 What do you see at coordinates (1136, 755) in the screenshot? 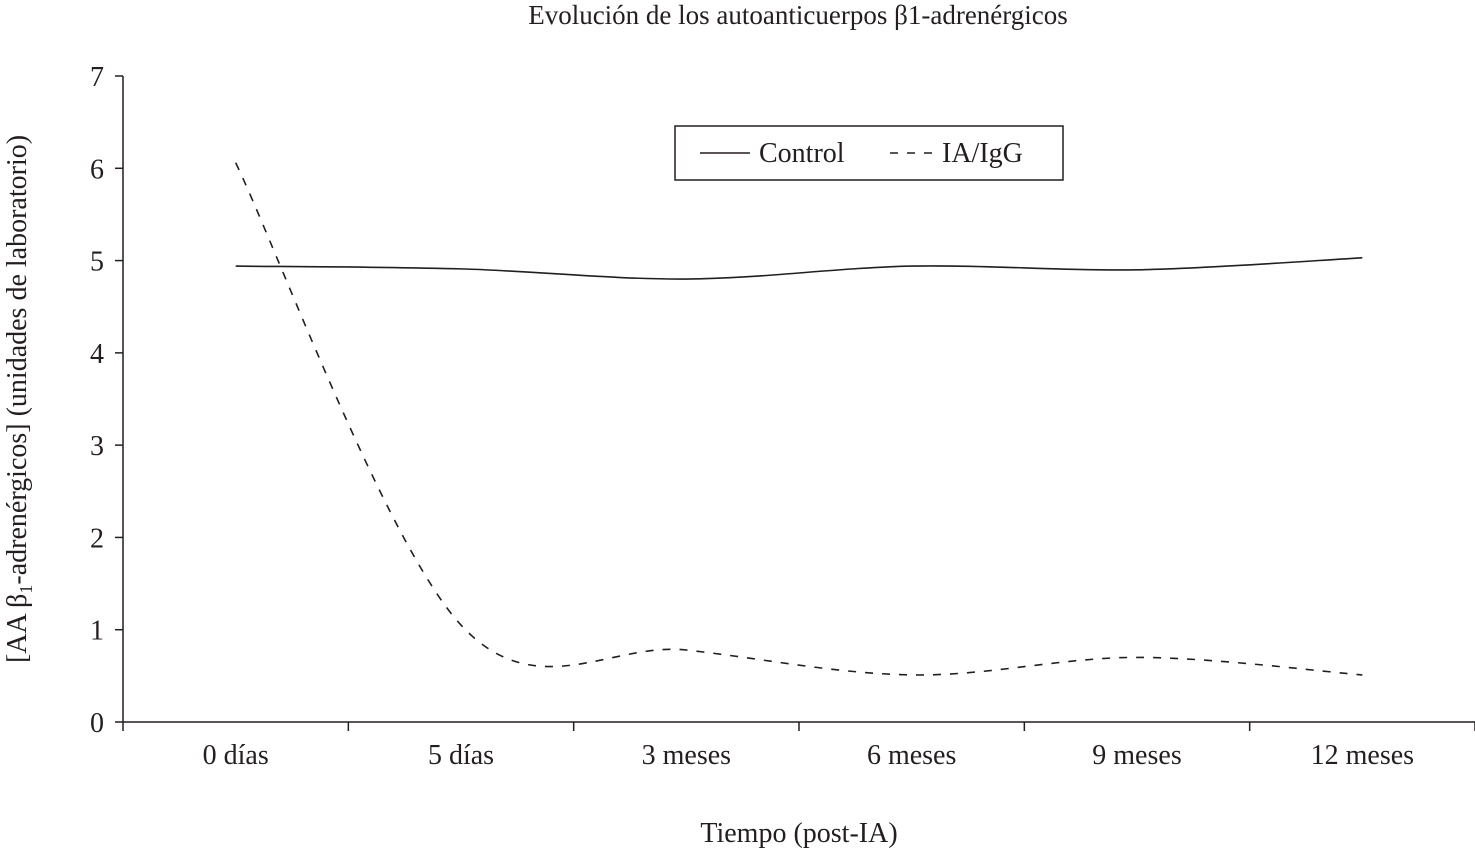
I see `x-tick-label: 9 meses` at bounding box center [1136, 755].